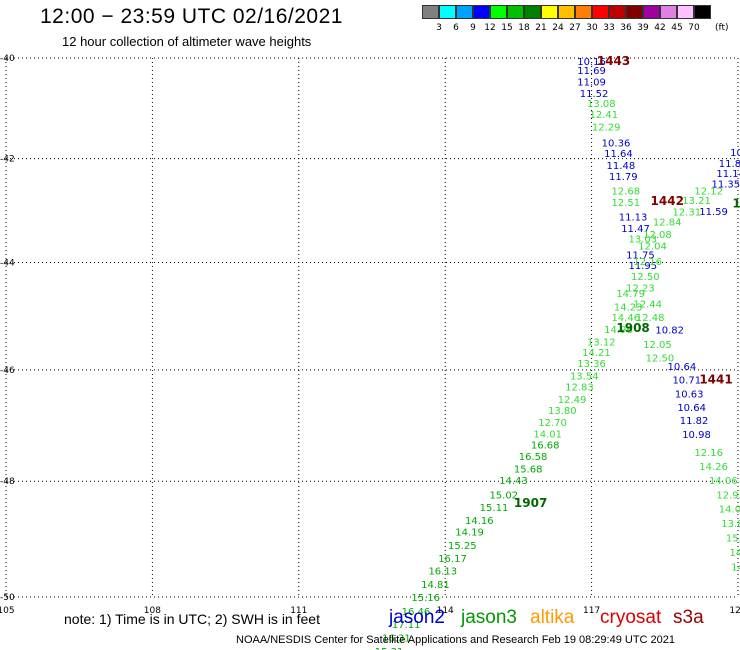 The width and height of the screenshot is (740, 650). Describe the element at coordinates (503, 495) in the screenshot. I see `wave-height-value: 15.02` at that location.